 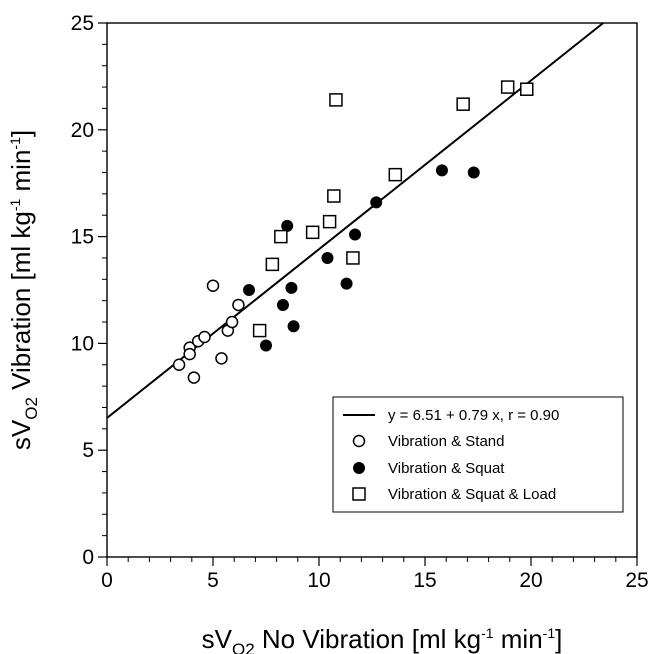 I want to click on y-tick-label: 20, so click(x=82, y=130).